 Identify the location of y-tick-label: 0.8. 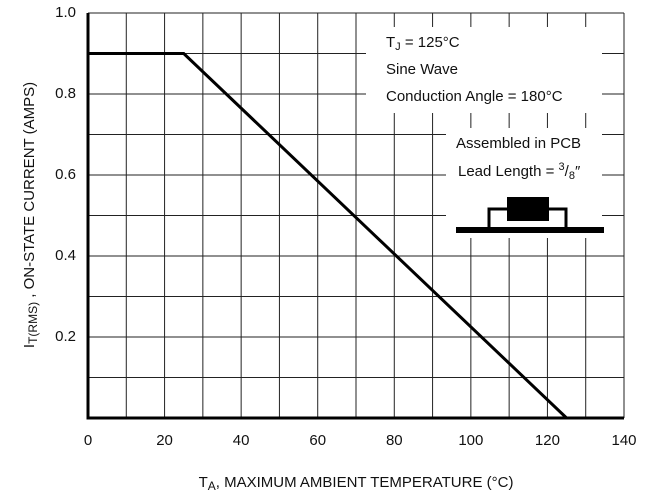
(65, 93).